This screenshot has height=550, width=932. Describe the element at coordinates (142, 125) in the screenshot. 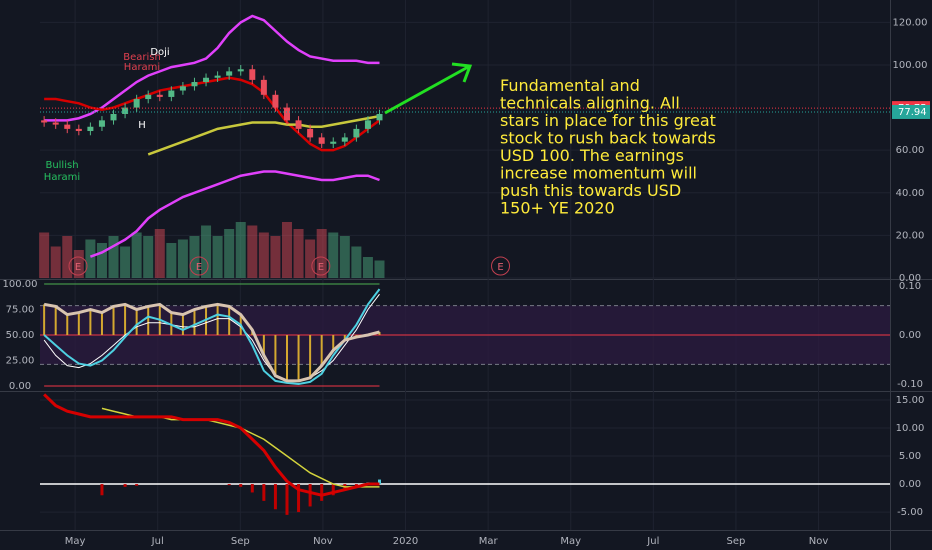

I see `pattern-label: H` at that location.